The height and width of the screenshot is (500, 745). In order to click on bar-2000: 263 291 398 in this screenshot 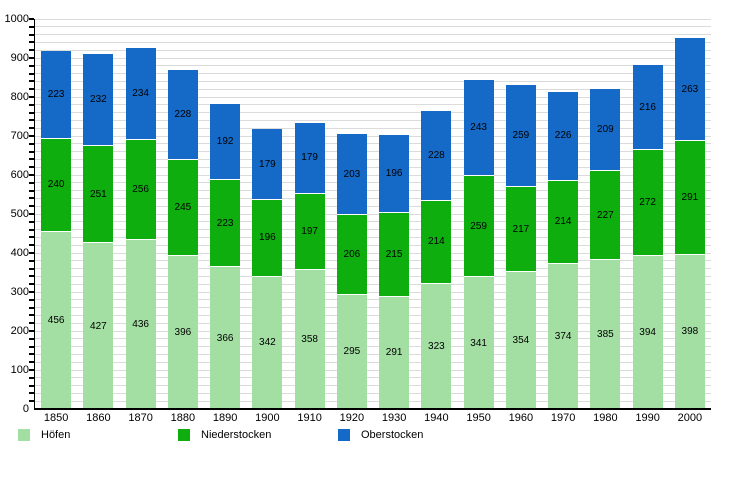, I will do `click(689, 223)`.